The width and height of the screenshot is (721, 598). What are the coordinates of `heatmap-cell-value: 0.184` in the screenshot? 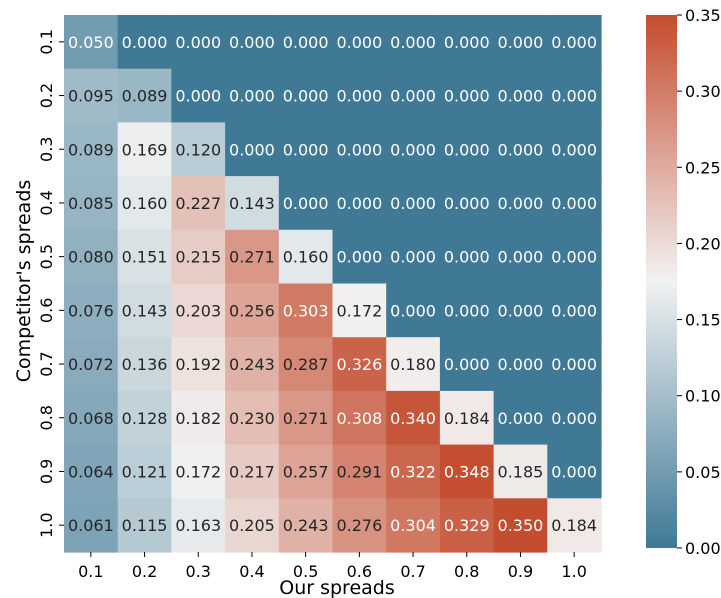 It's located at (574, 525).